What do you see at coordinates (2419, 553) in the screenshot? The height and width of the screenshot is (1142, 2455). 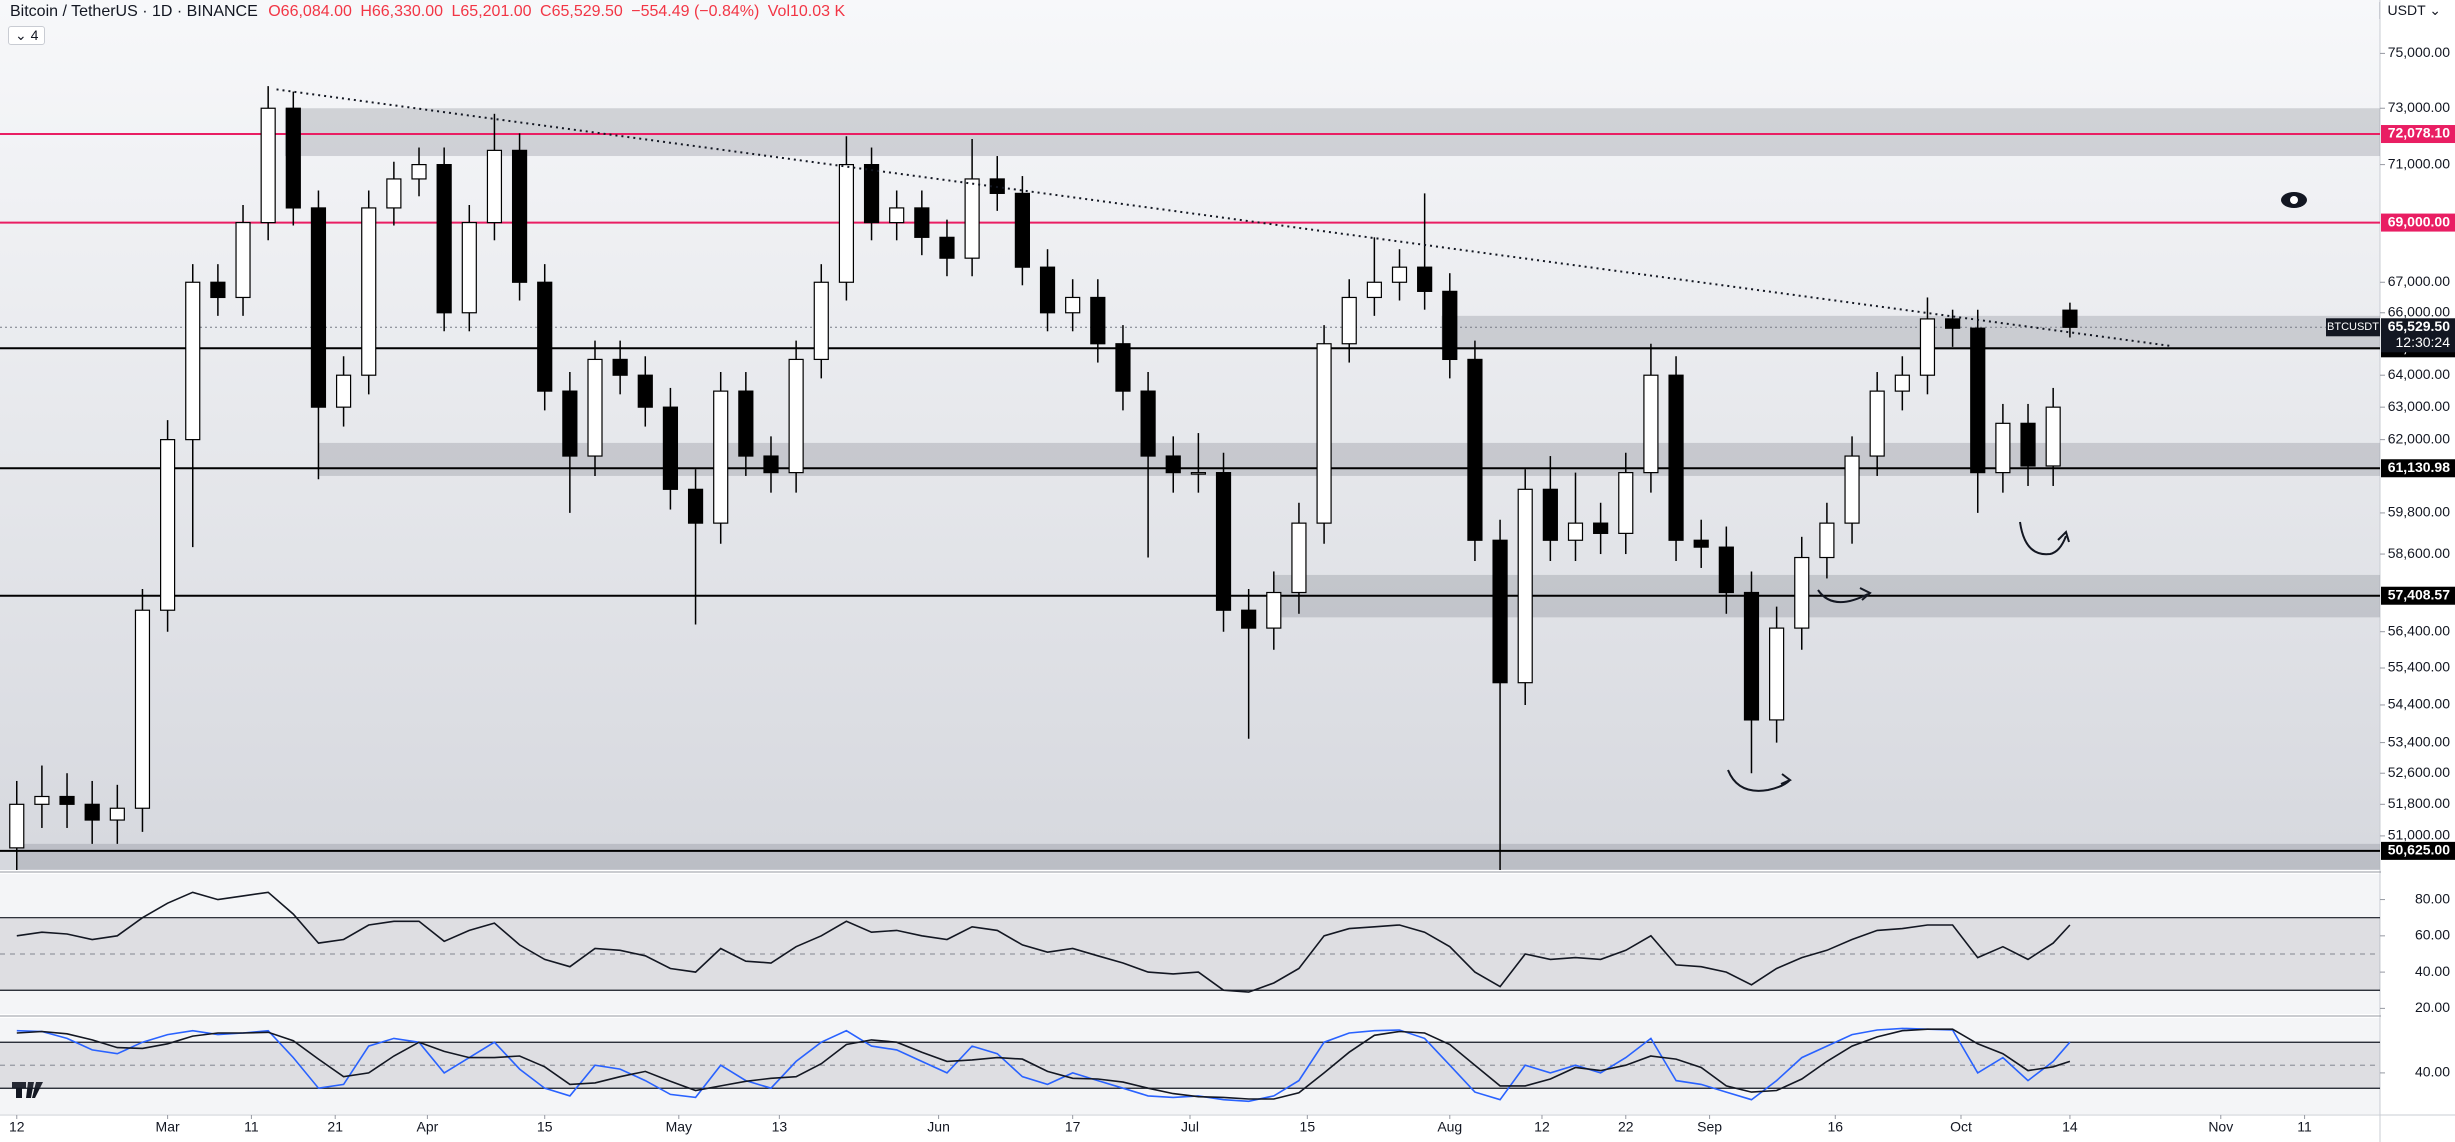 I see `y-tick-label: 58,600.00` at bounding box center [2419, 553].